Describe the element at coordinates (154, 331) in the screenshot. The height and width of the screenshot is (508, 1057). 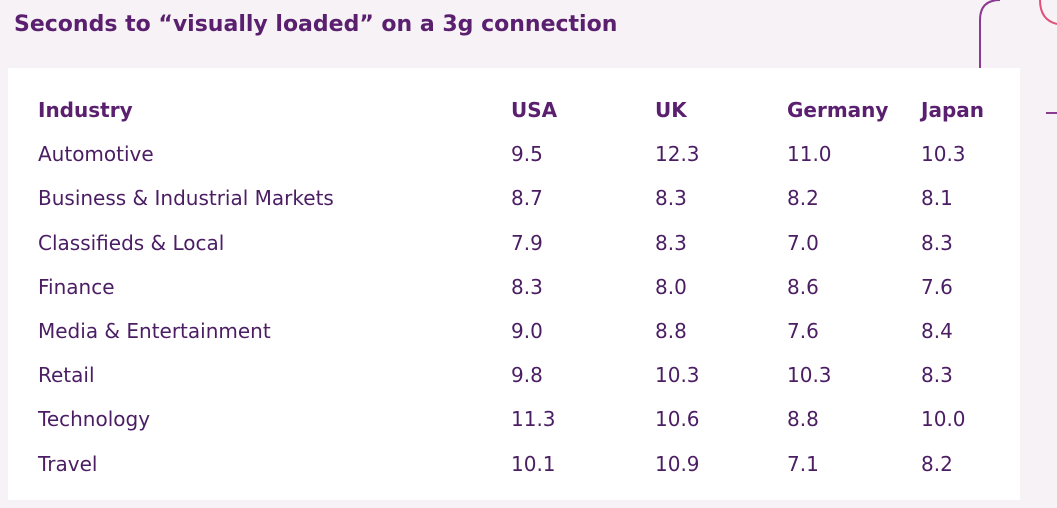
I see `row-label: Media & Entertainment` at that location.